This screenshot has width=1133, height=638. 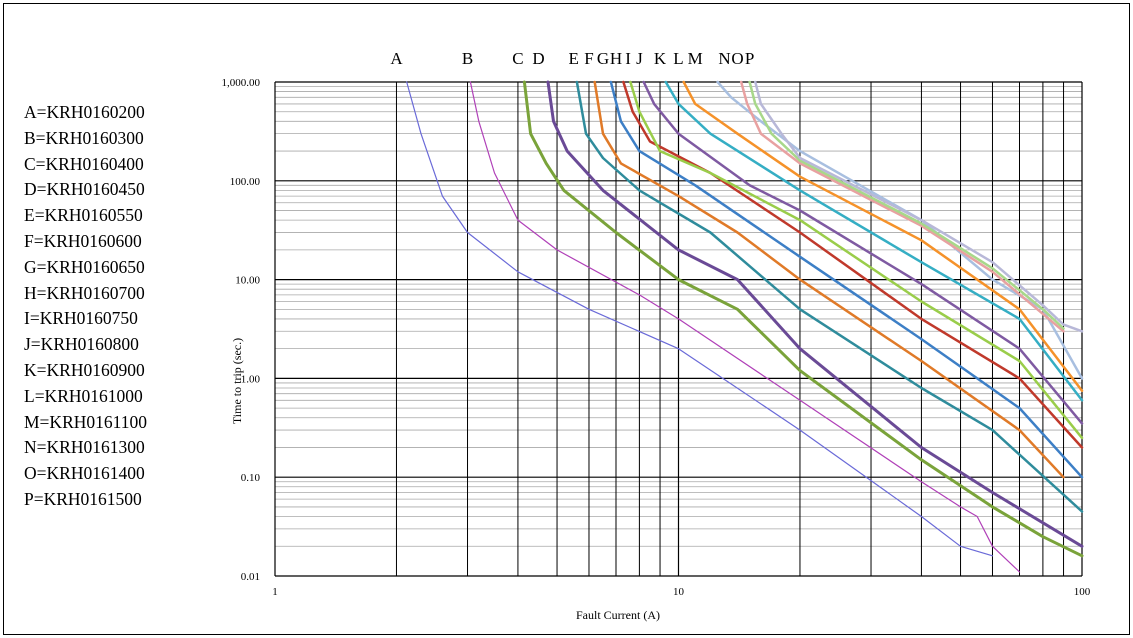 What do you see at coordinates (84, 189) in the screenshot?
I see `legend-entry: D=KRH0160450` at bounding box center [84, 189].